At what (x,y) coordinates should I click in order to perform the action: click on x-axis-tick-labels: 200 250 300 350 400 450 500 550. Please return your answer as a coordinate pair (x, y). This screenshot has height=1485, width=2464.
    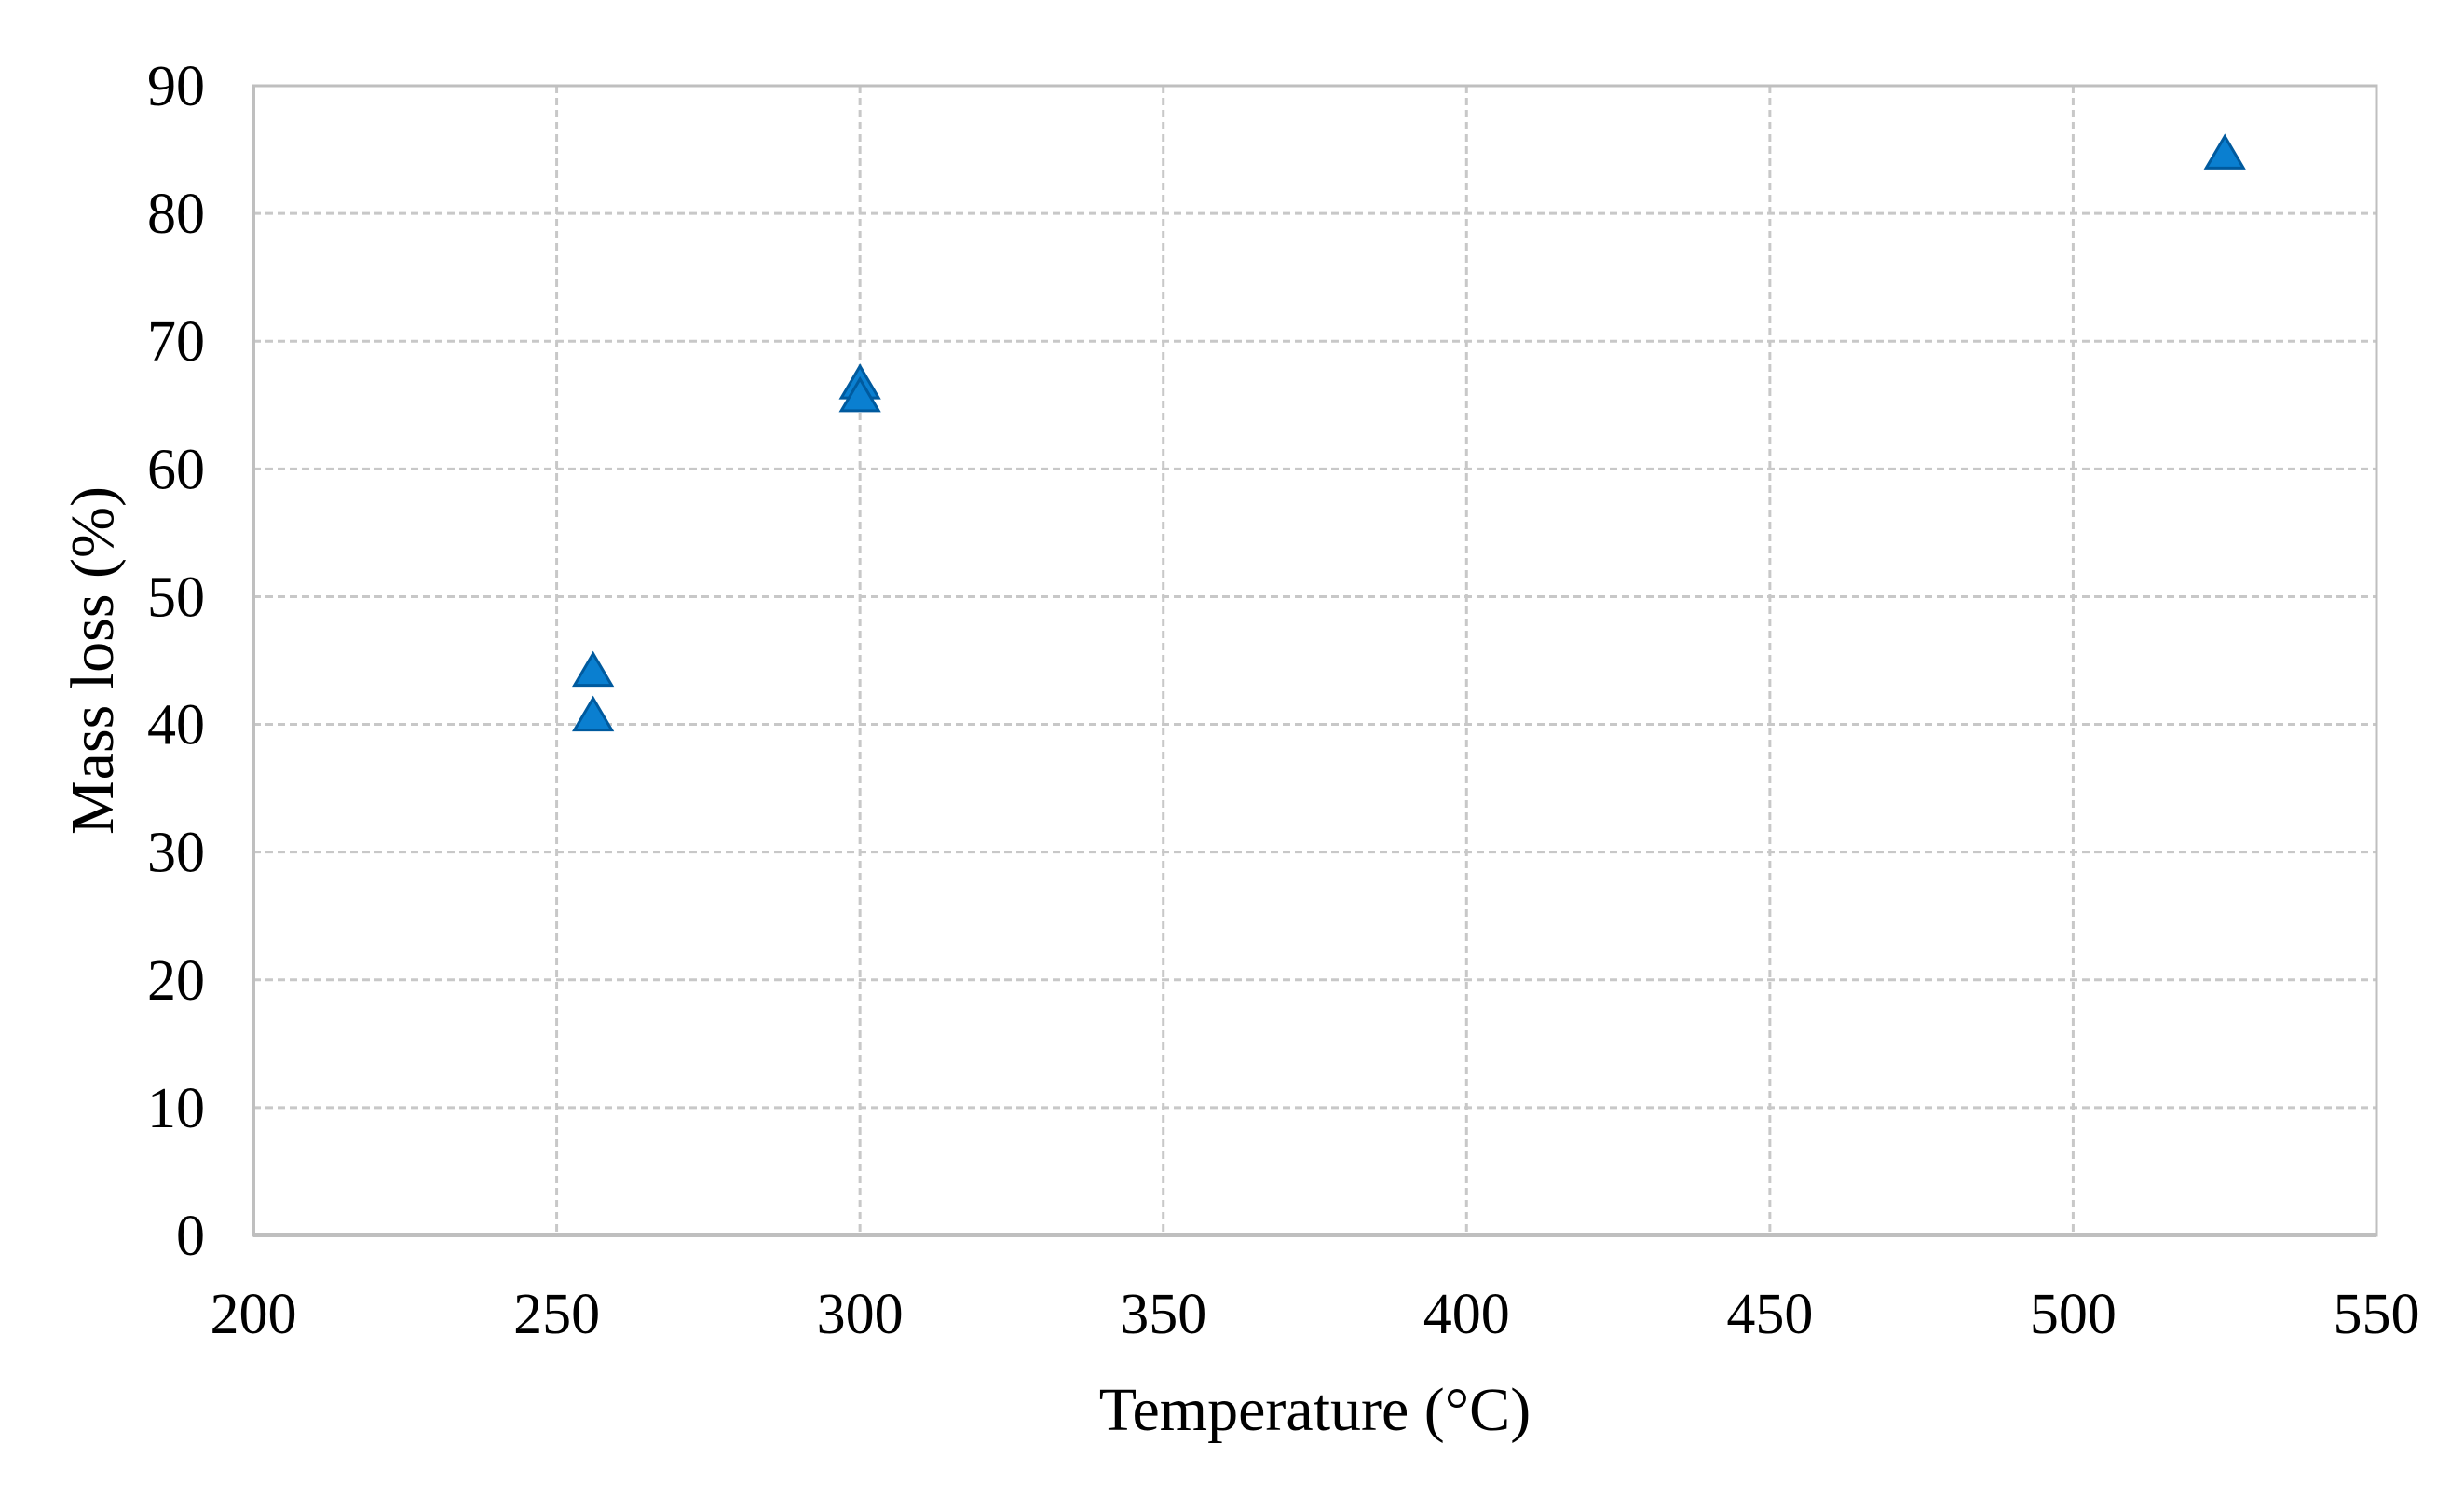
    Looking at the image, I should click on (1315, 1314).